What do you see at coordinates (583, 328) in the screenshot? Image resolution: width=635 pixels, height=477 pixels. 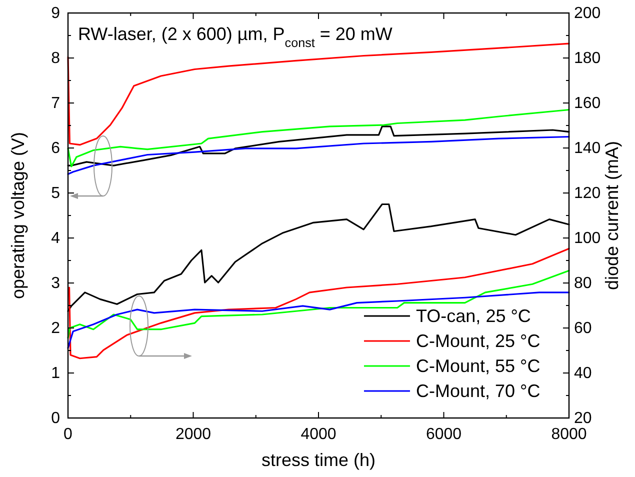 I see `y2-tick-label: 60` at bounding box center [583, 328].